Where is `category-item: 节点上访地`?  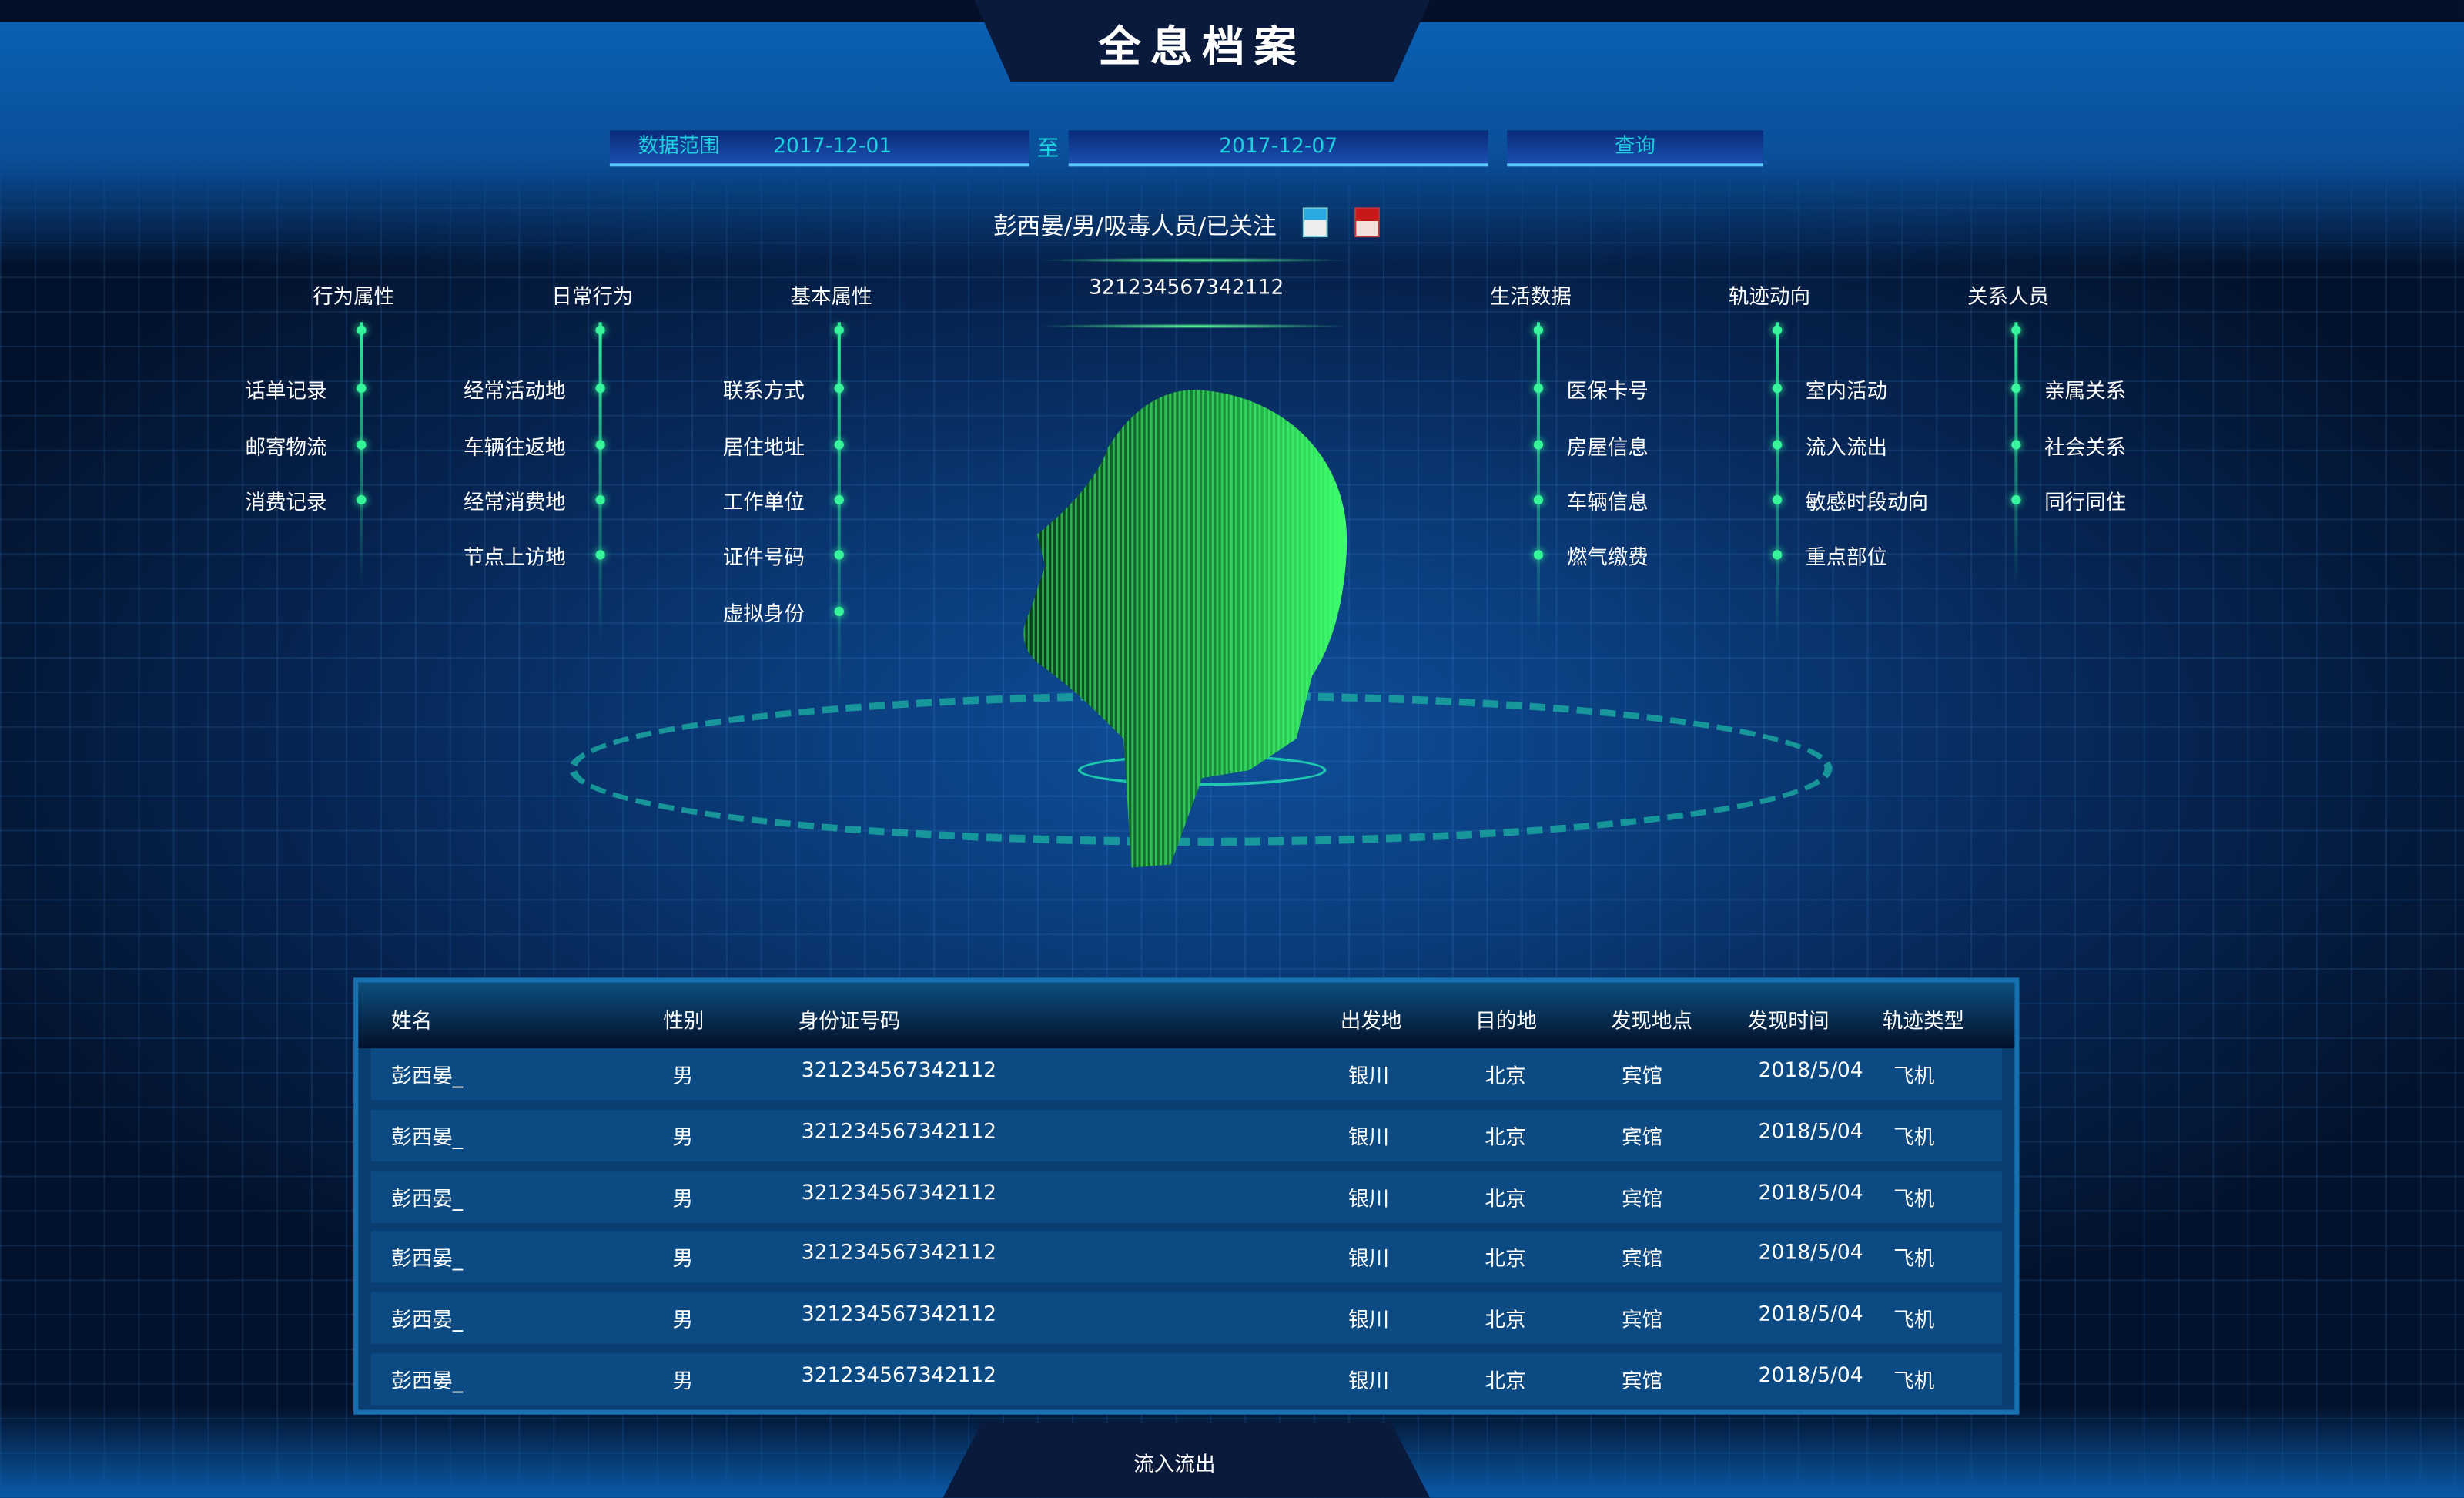
category-item: 节点上访地 is located at coordinates (515, 559).